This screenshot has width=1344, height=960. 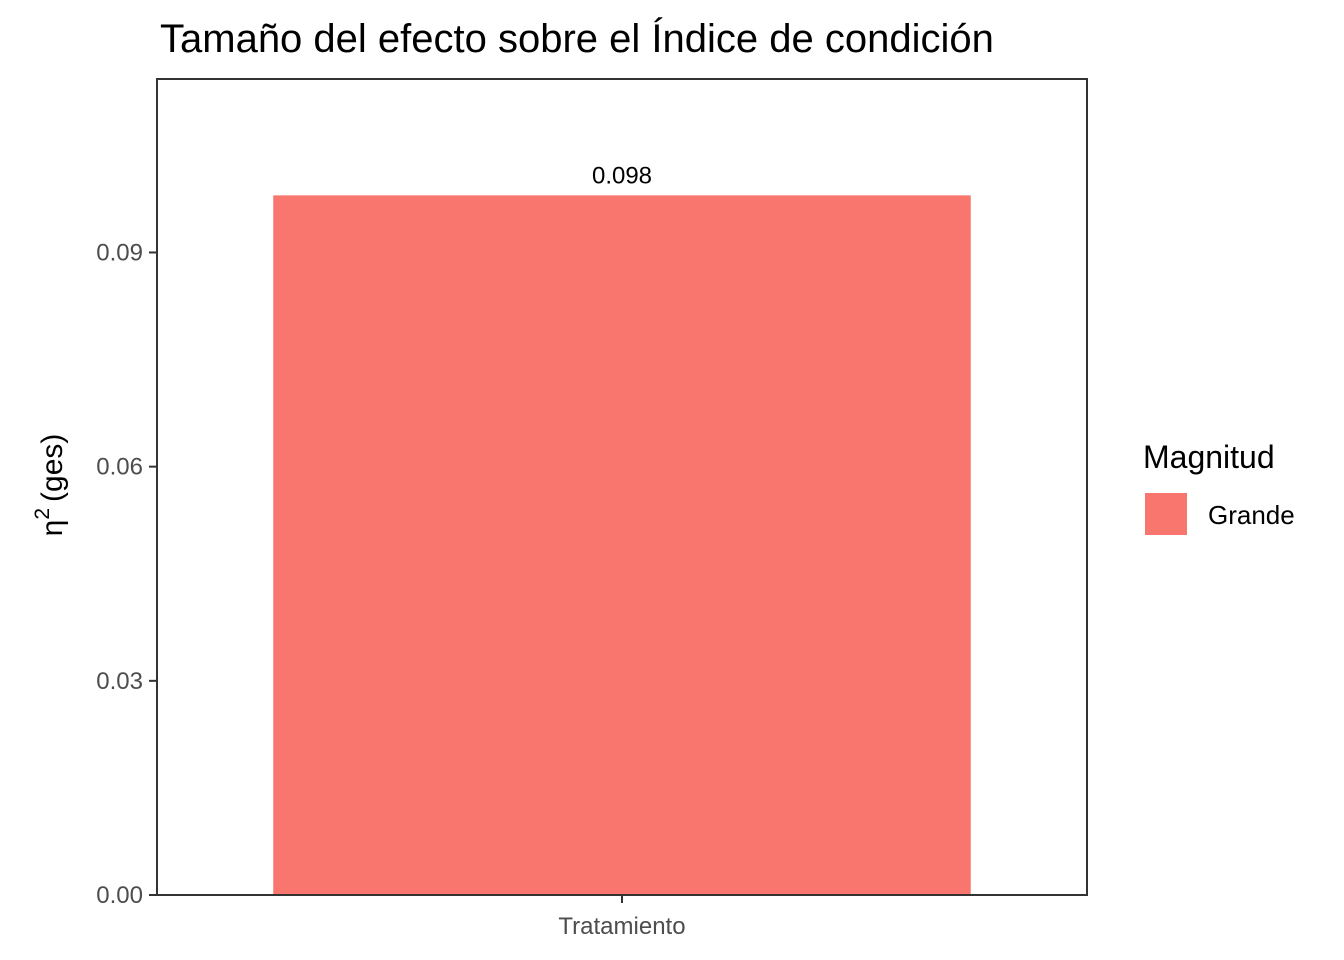 What do you see at coordinates (119, 467) in the screenshot?
I see `y-tick-label: 0.06` at bounding box center [119, 467].